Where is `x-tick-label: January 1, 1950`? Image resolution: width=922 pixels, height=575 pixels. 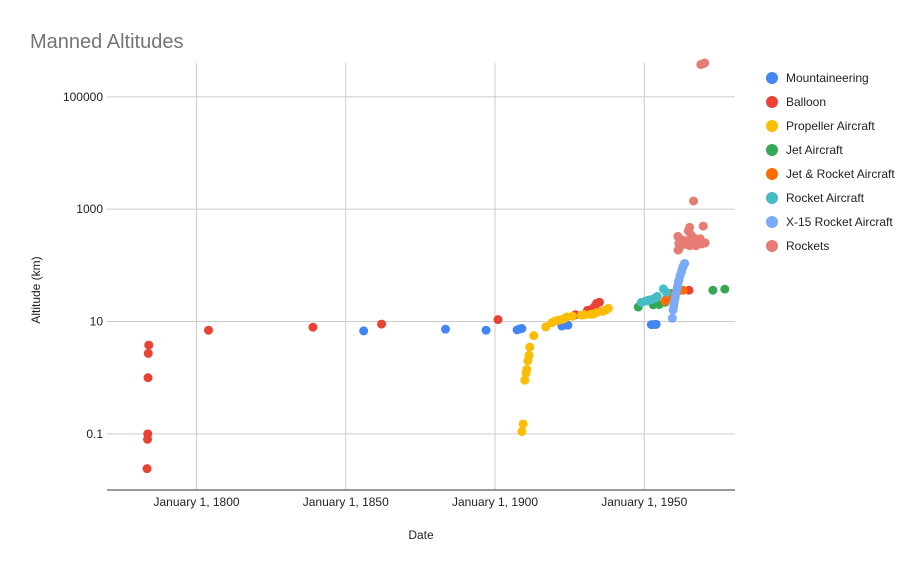 x-tick-label: January 1, 1950 is located at coordinates (644, 502).